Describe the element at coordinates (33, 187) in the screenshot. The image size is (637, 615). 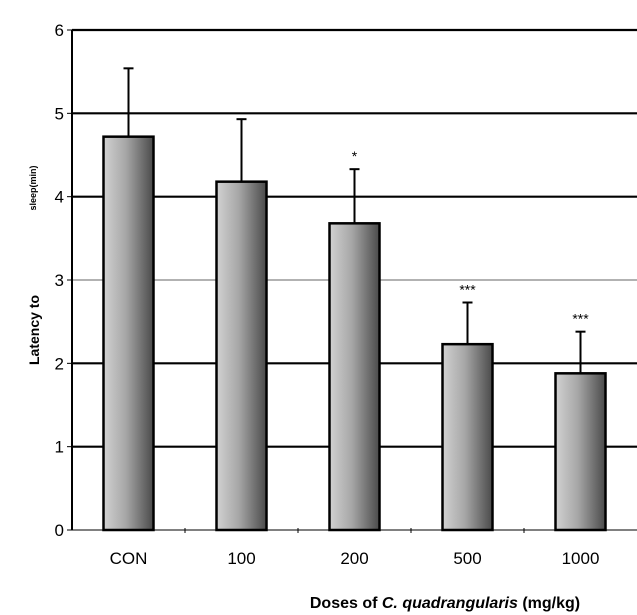
I see `y-axis-label-sub: sleep(min)` at that location.